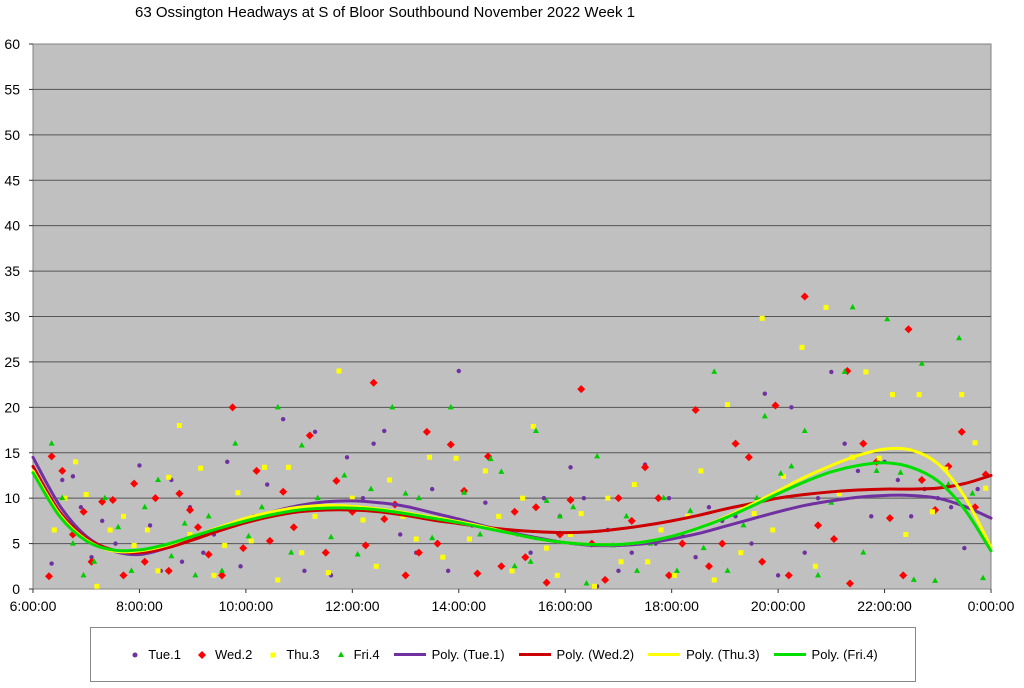  Describe the element at coordinates (154, 654) in the screenshot. I see `legend-item-tue-1: Tue.1` at that location.